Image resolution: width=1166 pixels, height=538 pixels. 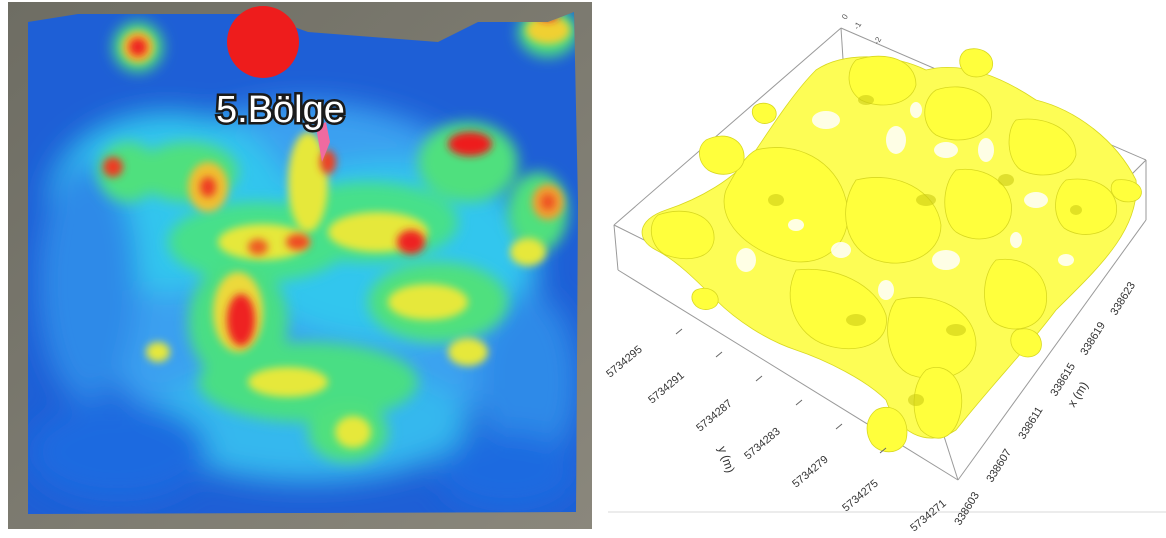 I want to click on x-axis-title: x (m), so click(x=1078, y=394).